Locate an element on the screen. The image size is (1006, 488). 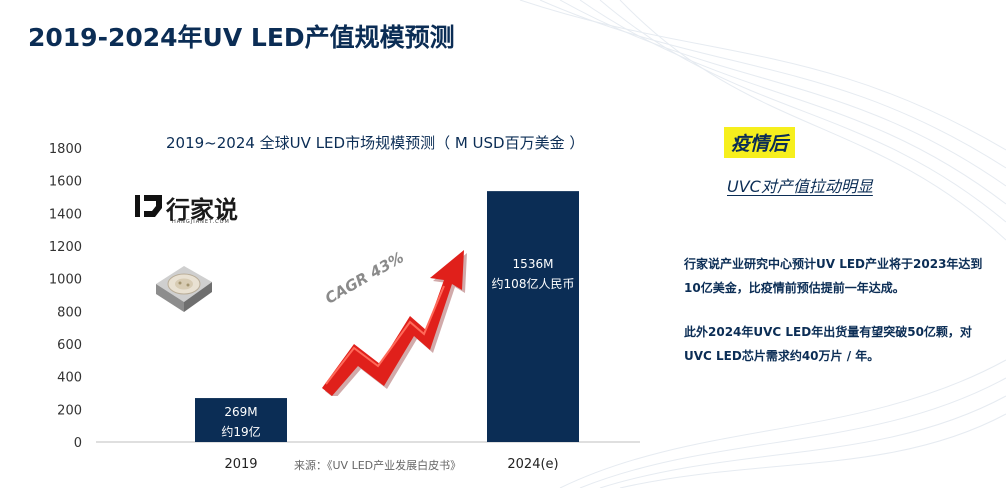
y-tick-label: 1200 is located at coordinates (65, 247).